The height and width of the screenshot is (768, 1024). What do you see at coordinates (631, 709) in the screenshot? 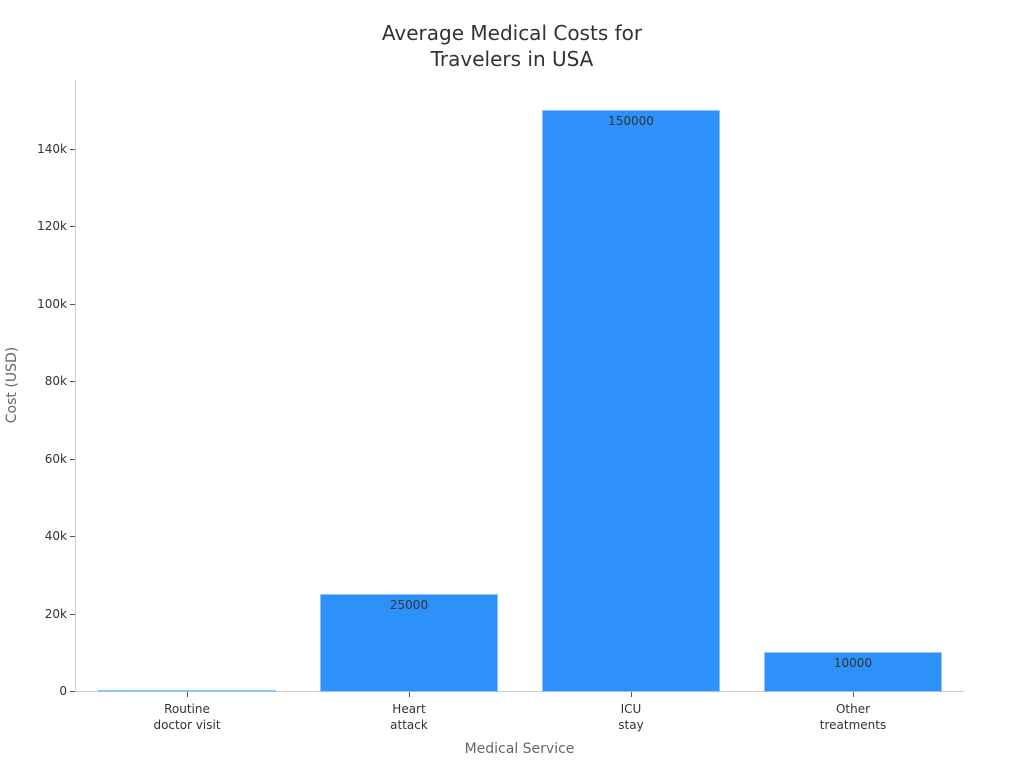
I see `x-tick-label-line: ICU` at bounding box center [631, 709].